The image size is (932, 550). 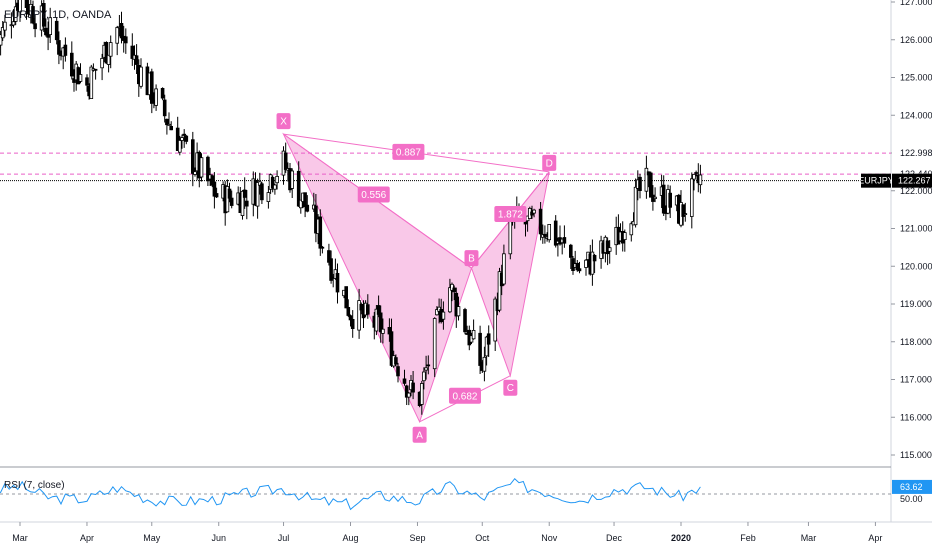 I want to click on time-tick-label: Feb, so click(x=748, y=538).